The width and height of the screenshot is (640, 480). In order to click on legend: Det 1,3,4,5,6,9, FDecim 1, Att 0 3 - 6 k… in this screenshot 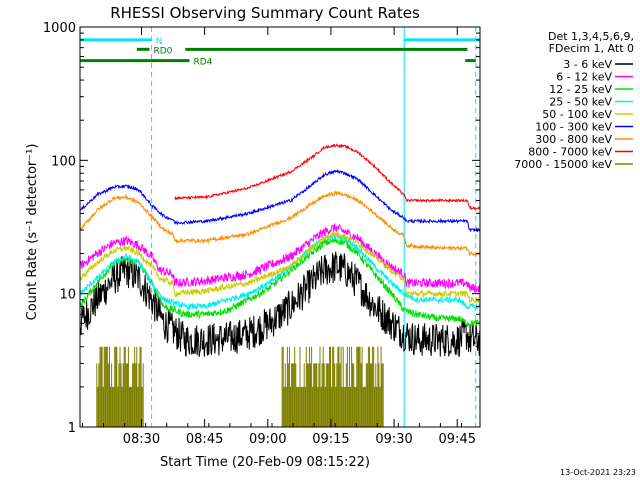, I will do `click(574, 100)`.